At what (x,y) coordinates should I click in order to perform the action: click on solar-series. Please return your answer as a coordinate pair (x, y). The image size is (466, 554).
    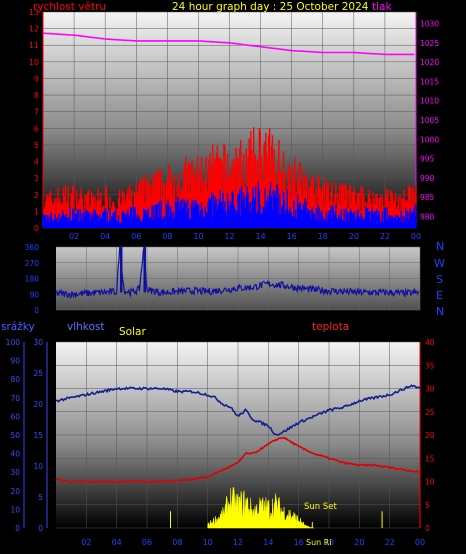
    Looking at the image, I should click on (260, 507).